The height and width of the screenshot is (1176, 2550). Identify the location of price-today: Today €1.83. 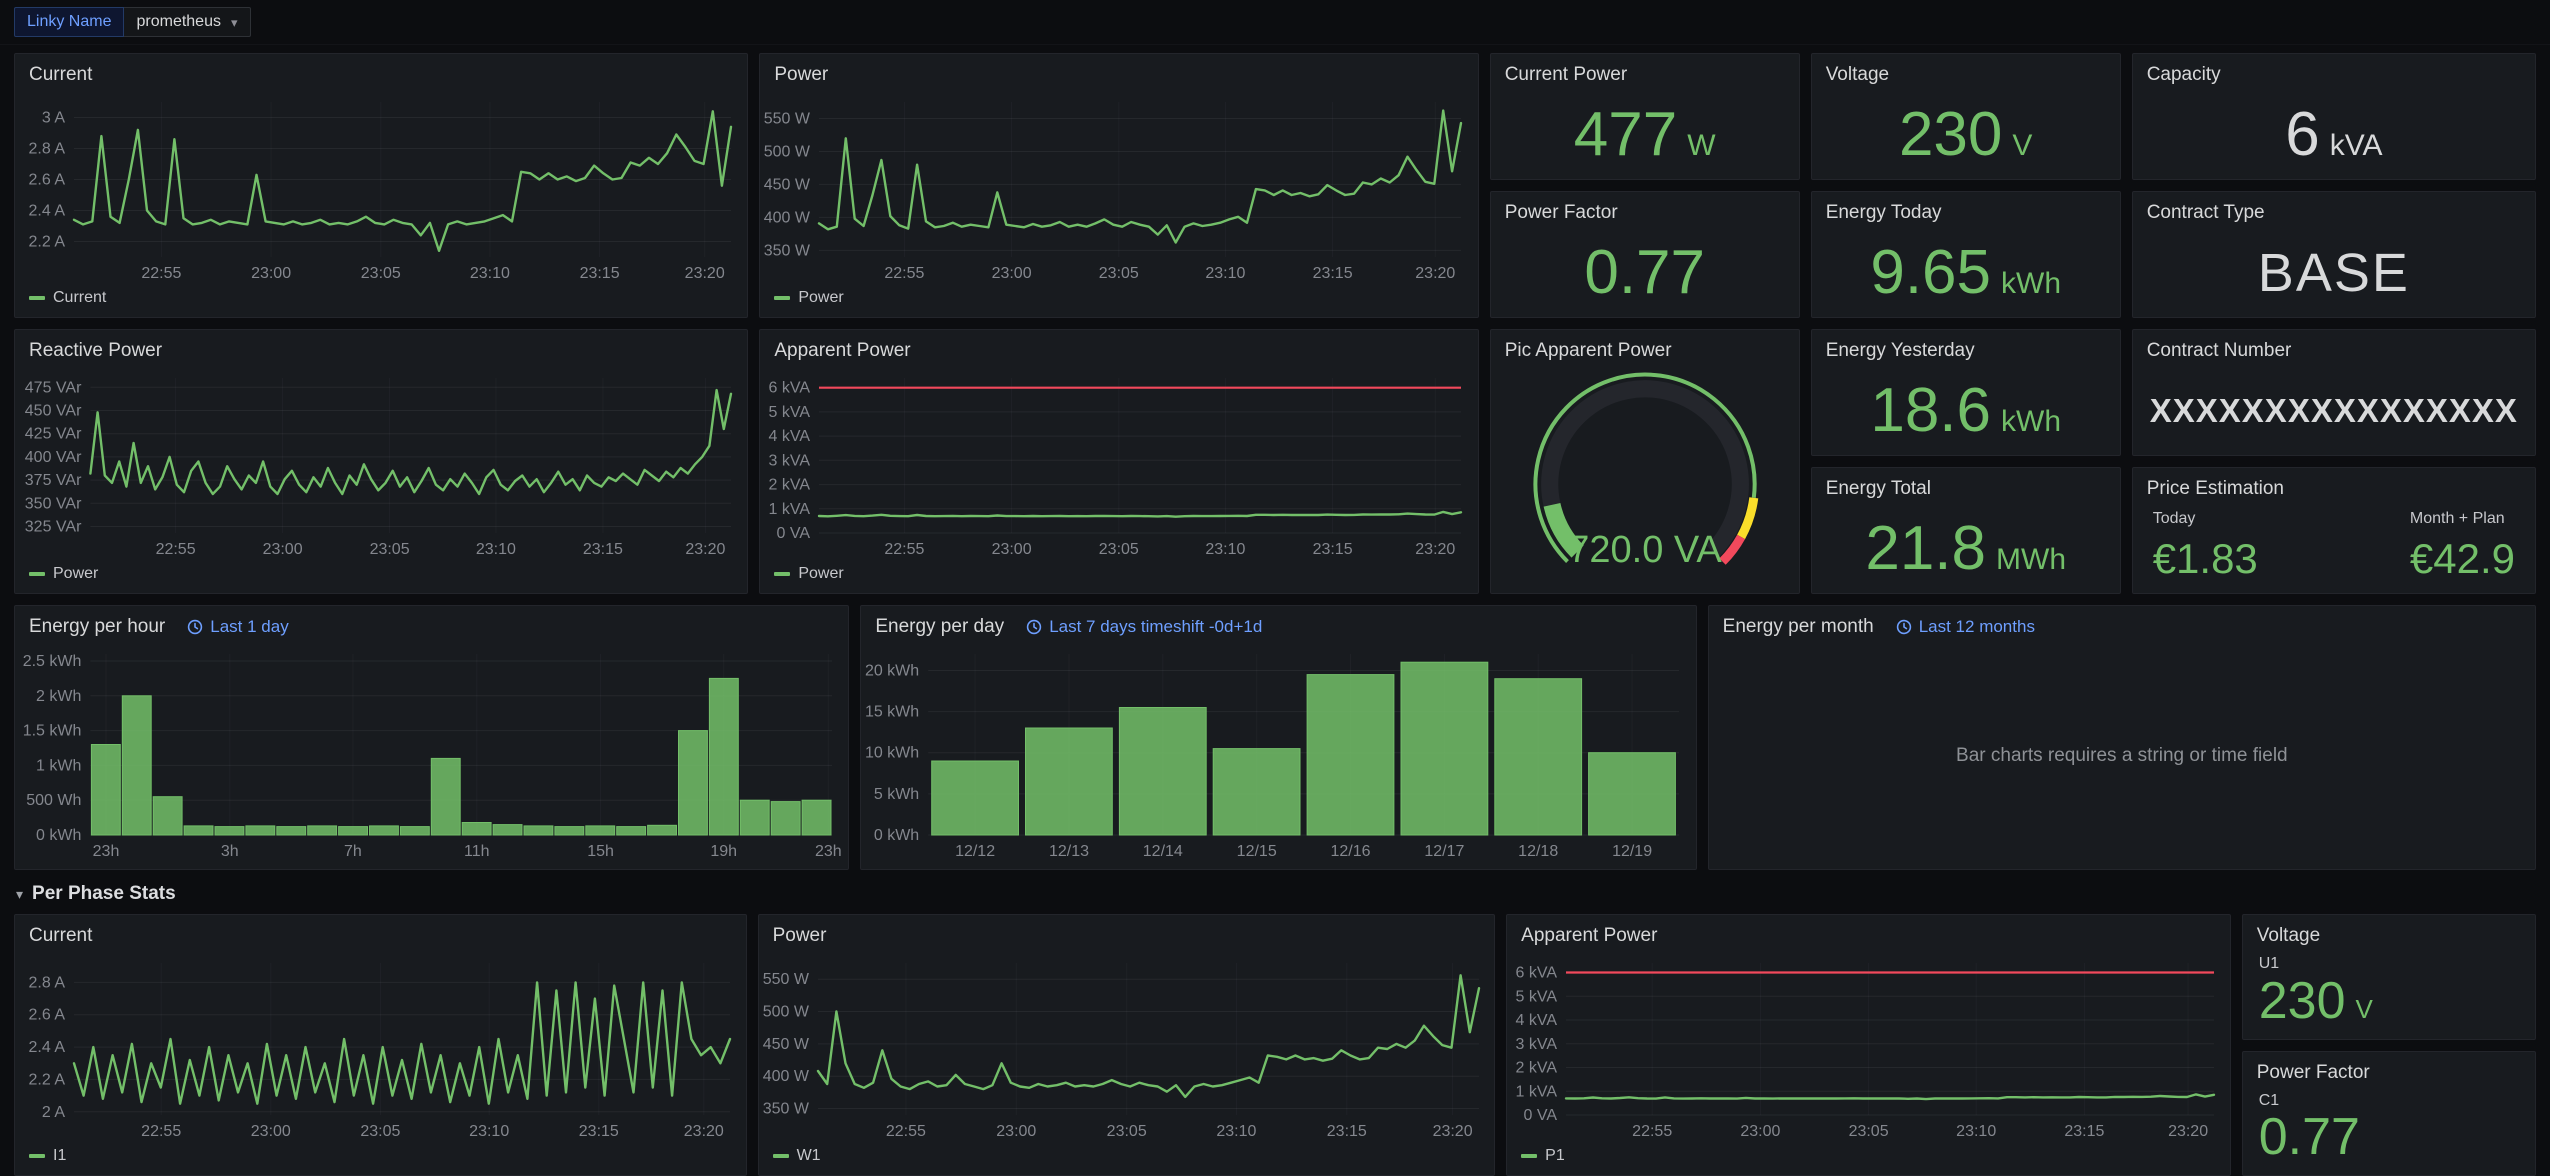
(2205, 545).